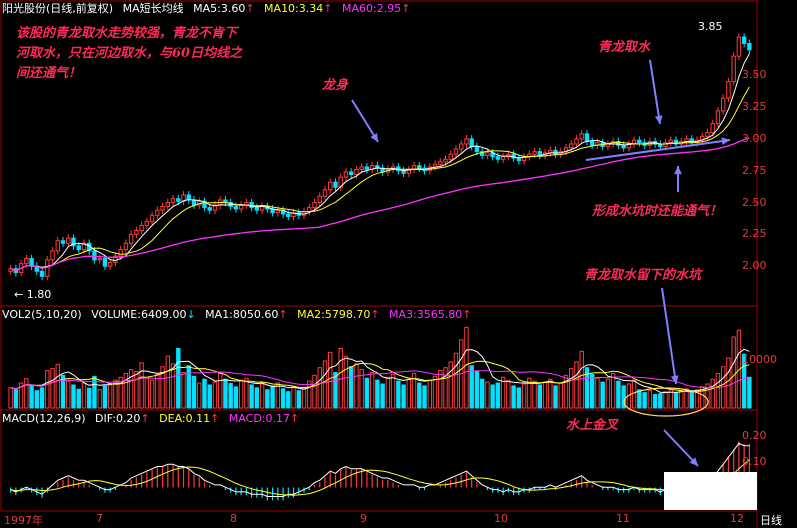 Image resolution: width=797 pixels, height=528 pixels. I want to click on ma5-arrow: ↑, so click(250, 8).